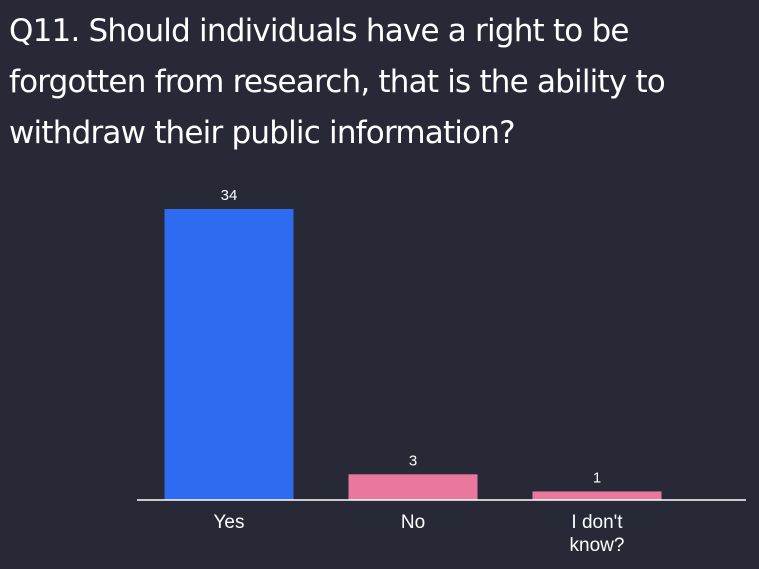  I want to click on bar-value-label: 1, so click(597, 477).